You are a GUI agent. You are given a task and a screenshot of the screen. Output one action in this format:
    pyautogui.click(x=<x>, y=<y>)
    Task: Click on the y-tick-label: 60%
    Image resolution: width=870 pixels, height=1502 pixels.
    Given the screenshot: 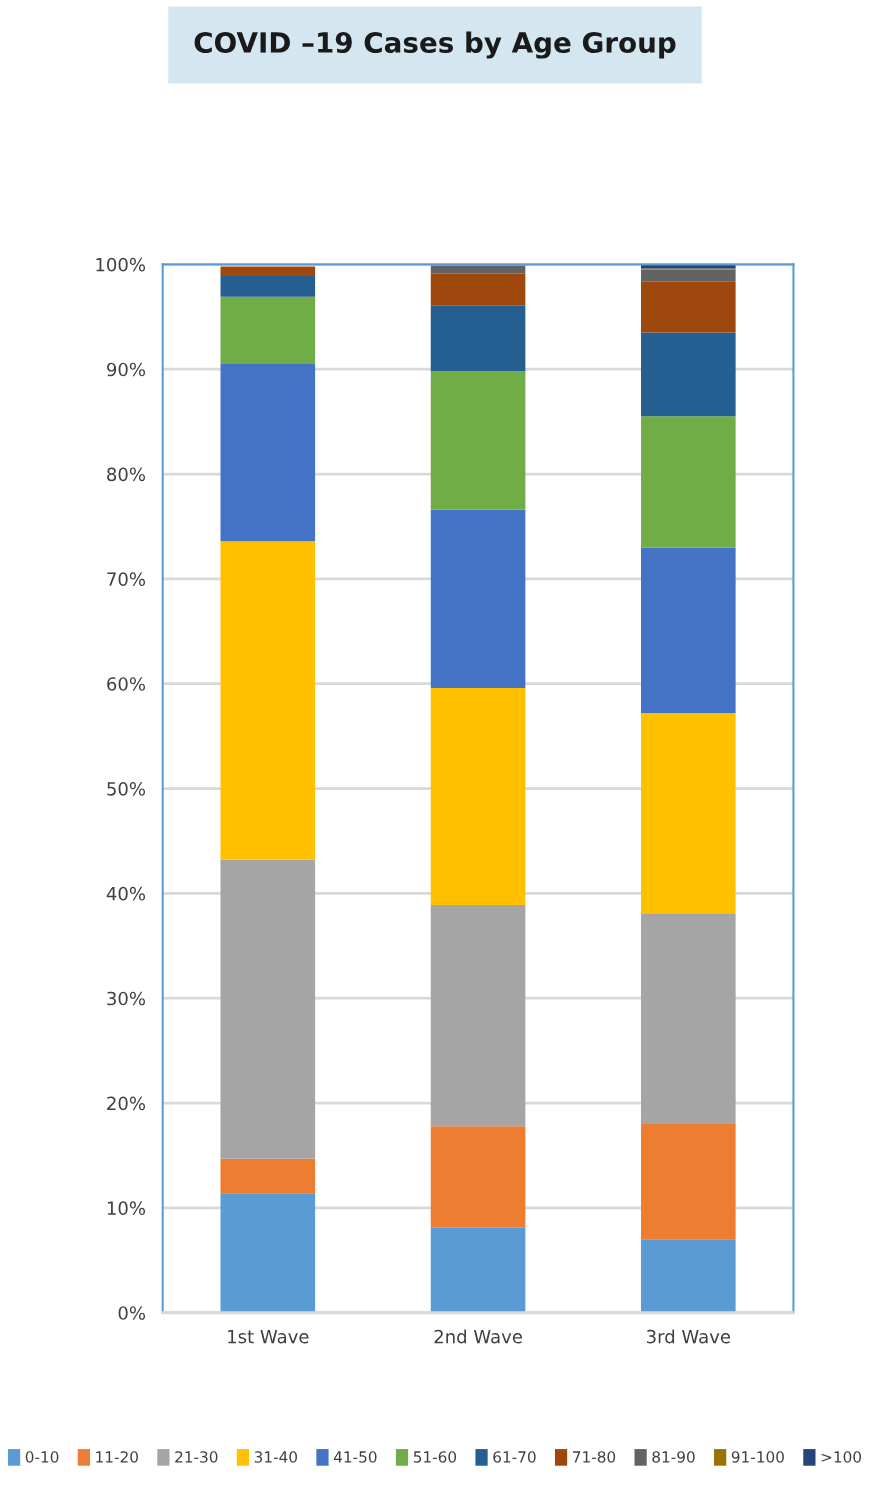 What is the action you would take?
    pyautogui.click(x=126, y=684)
    